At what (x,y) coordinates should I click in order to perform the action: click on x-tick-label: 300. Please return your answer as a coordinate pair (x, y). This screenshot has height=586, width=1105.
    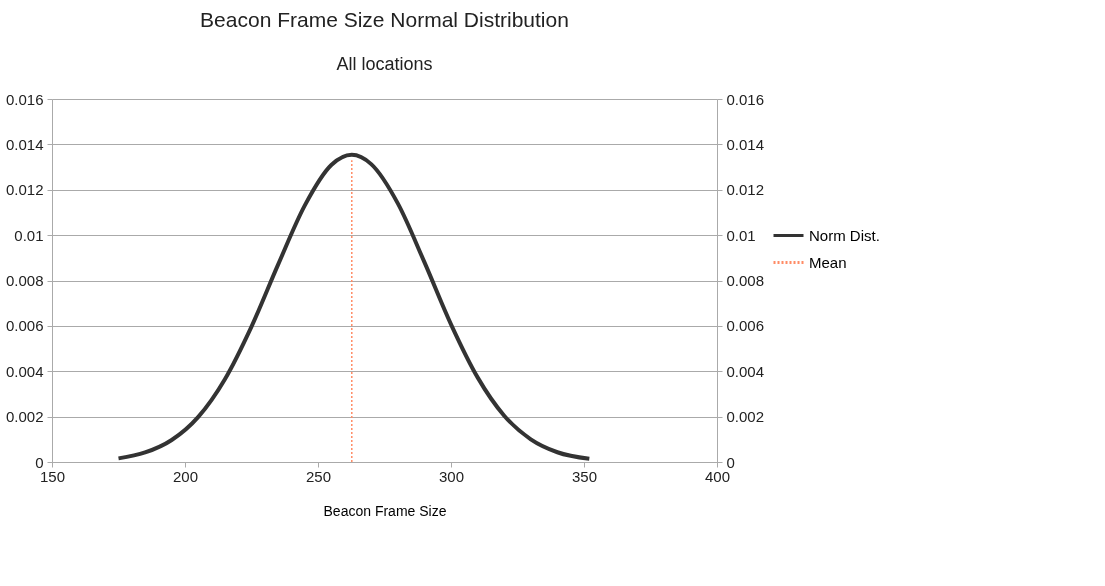
    Looking at the image, I should click on (451, 476).